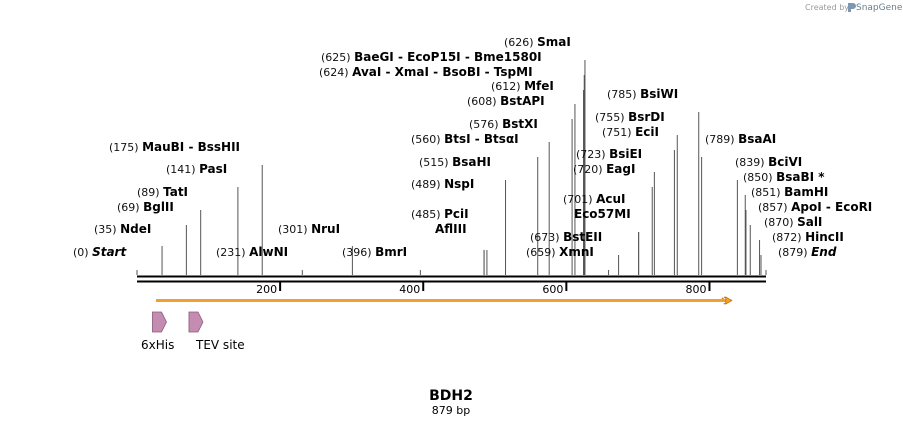 The image size is (903, 426). What do you see at coordinates (522, 101) in the screenshot?
I see `enzyme-name-bstapi: BstAPI` at bounding box center [522, 101].